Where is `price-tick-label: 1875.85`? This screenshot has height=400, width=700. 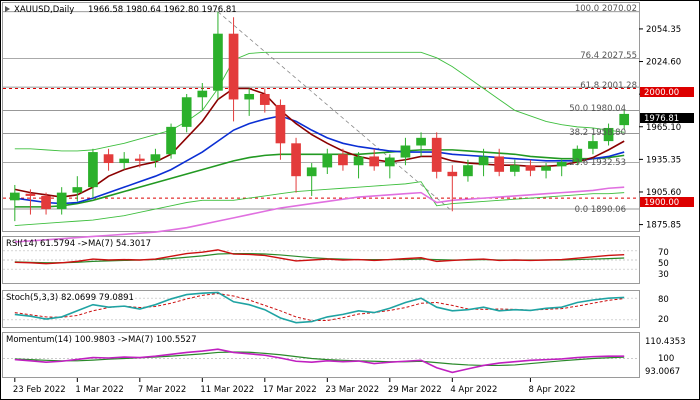 price-tick-label: 1875.85 is located at coordinates (663, 226).